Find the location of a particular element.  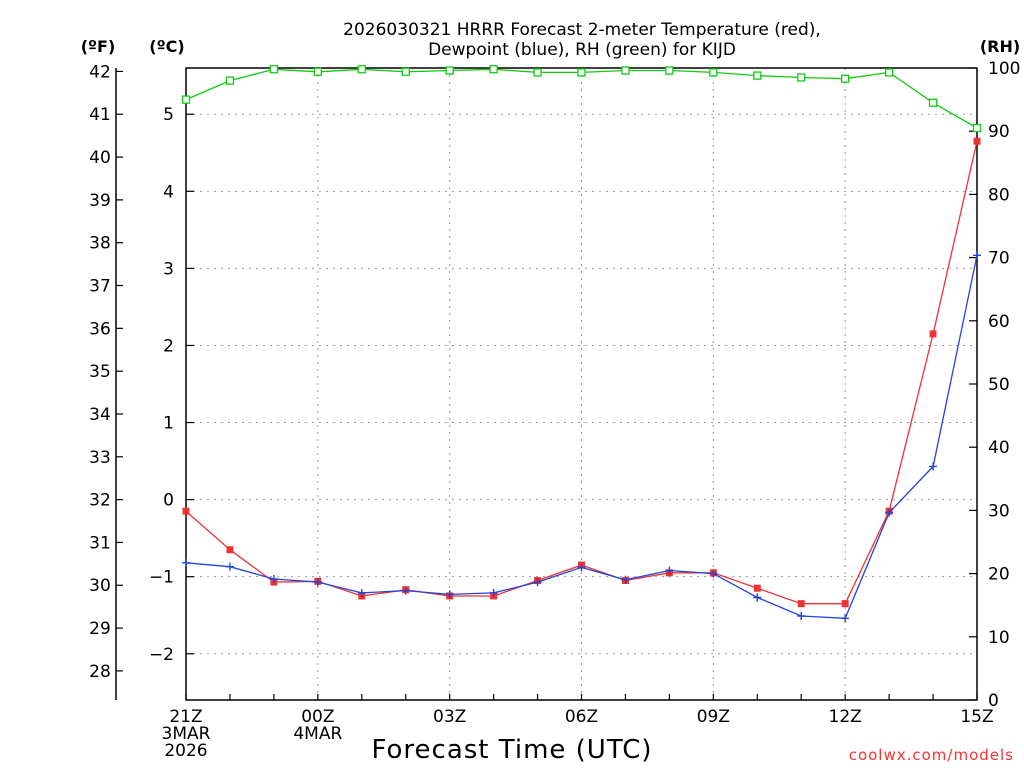

fahrenheit-tick-label-32: 32 is located at coordinates (100, 501).